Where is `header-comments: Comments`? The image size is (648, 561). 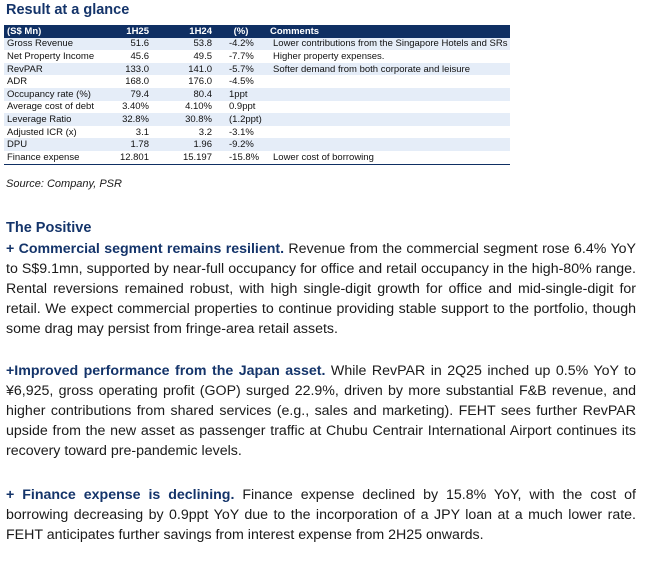 header-comments: Comments is located at coordinates (389, 31).